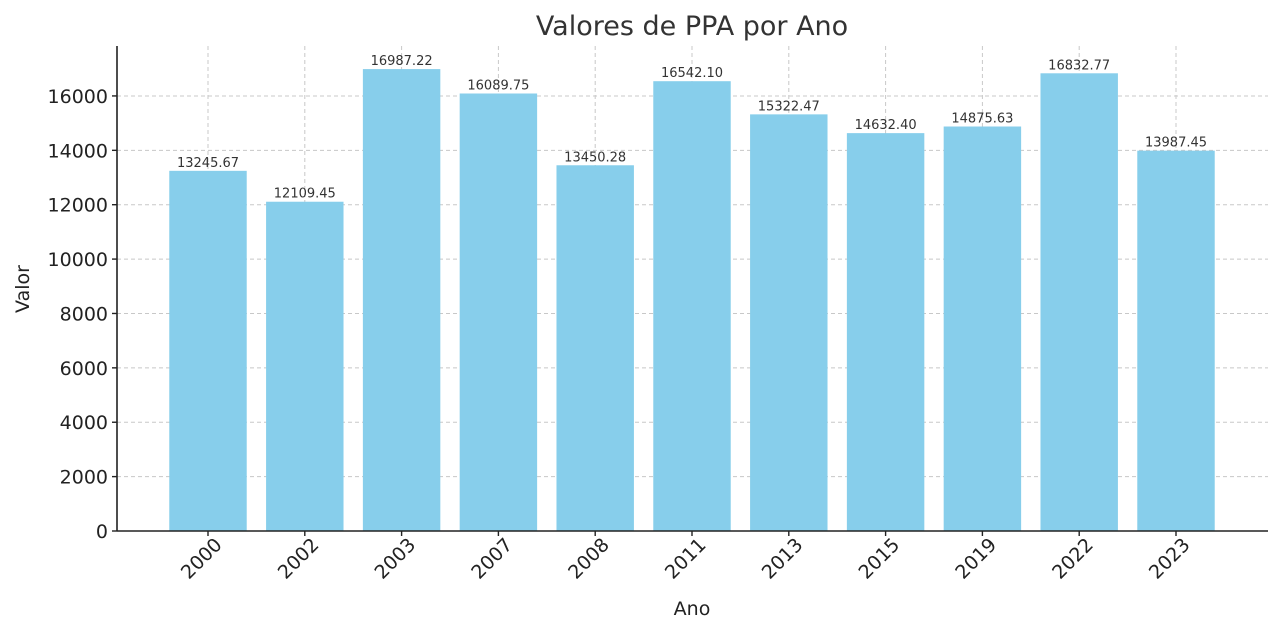  I want to click on y-tick-label: 2000, so click(84, 478).